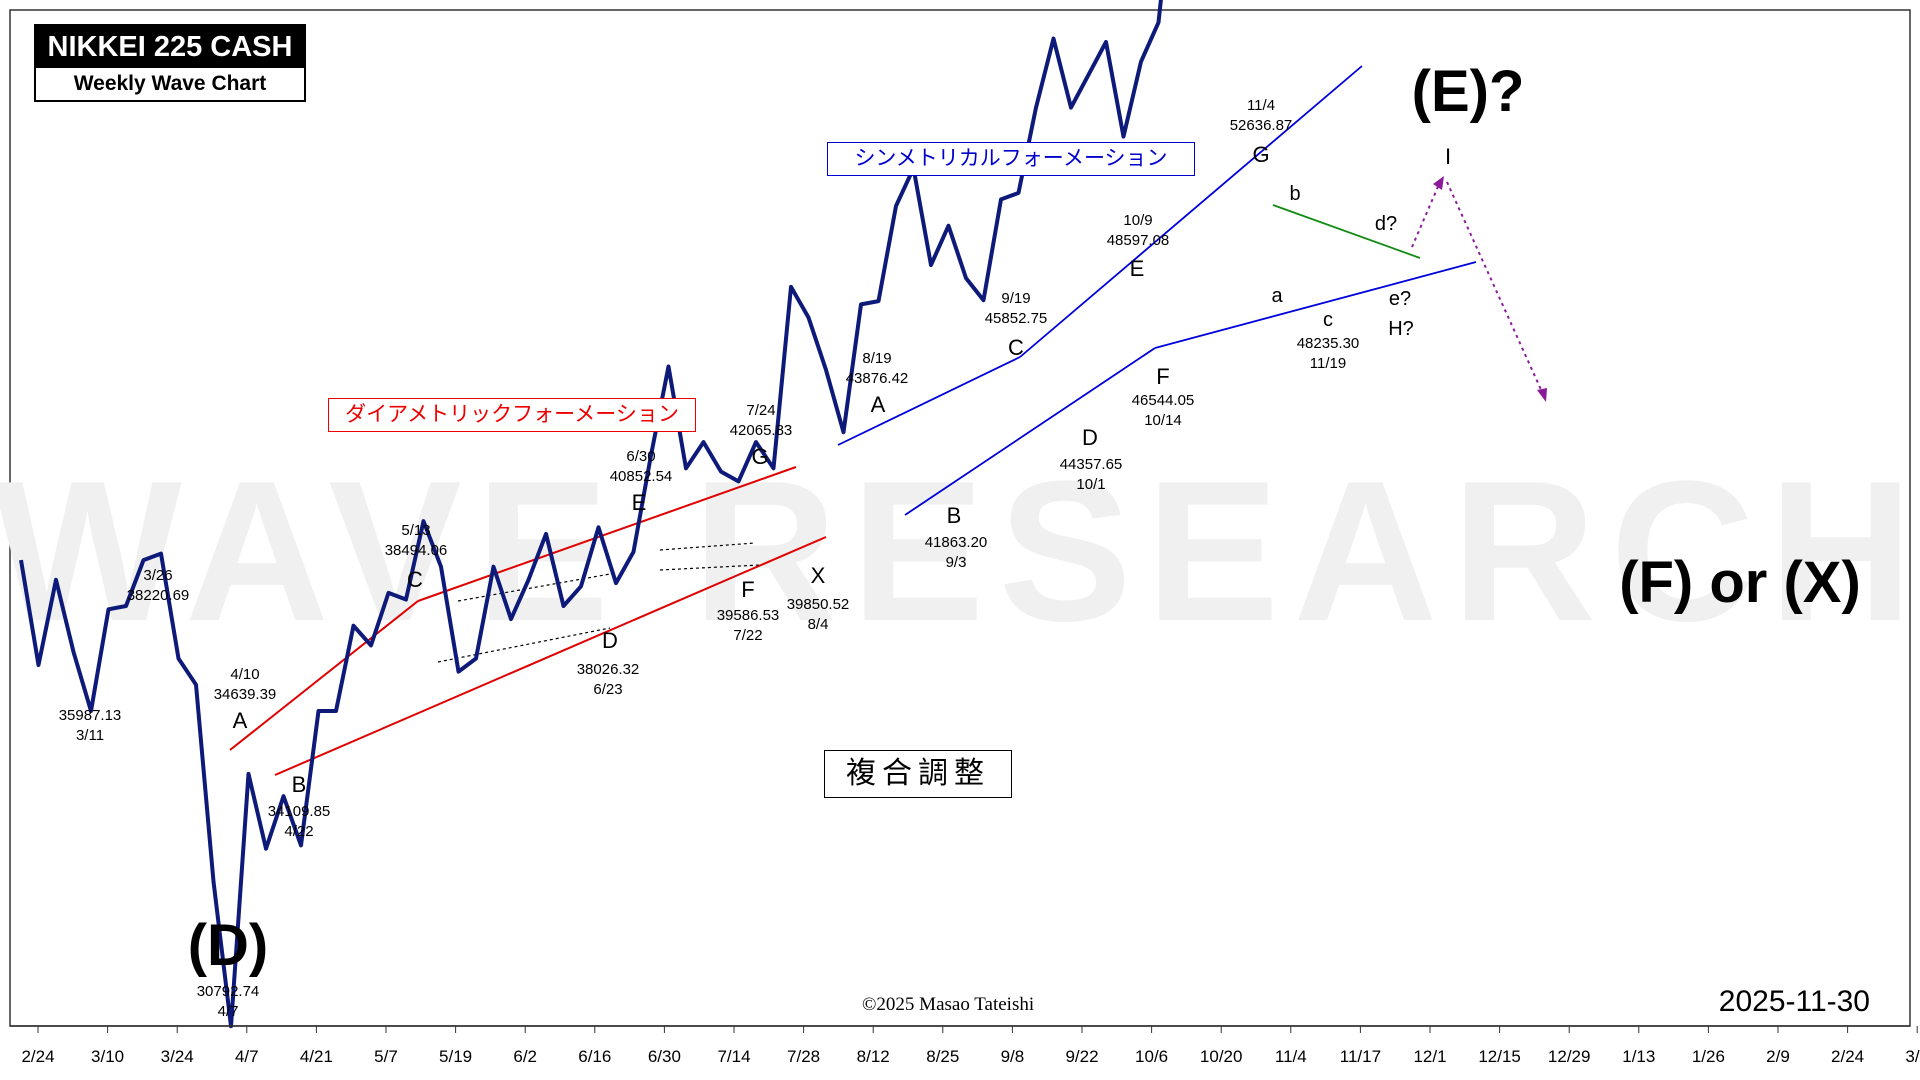  Describe the element at coordinates (1030, 431) in the screenshot. I see `symmetrical-lower-line` at that location.